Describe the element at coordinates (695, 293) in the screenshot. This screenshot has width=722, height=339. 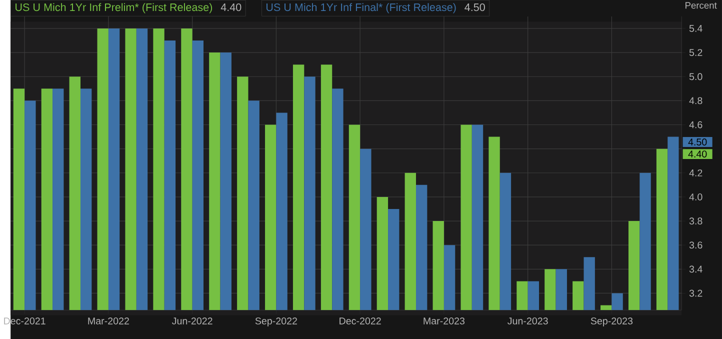
I see `y-tick-label: 3.2` at that location.